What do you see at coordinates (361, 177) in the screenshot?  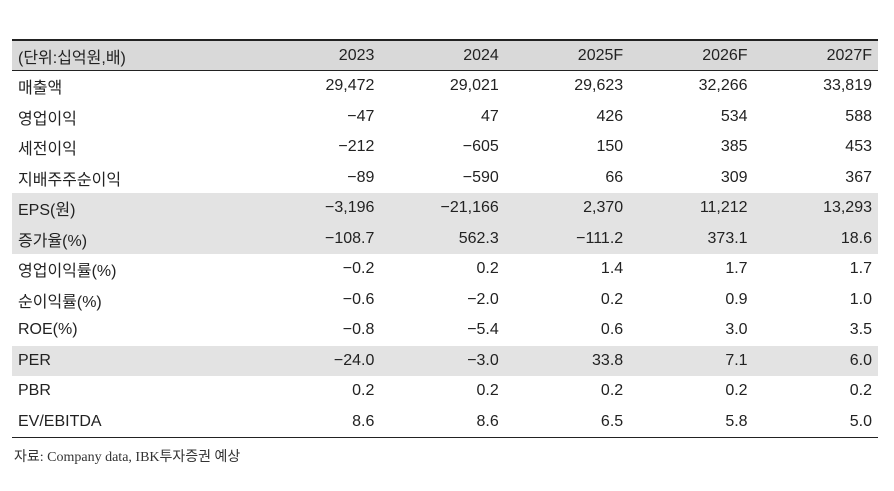 I see `cell-value: −89` at bounding box center [361, 177].